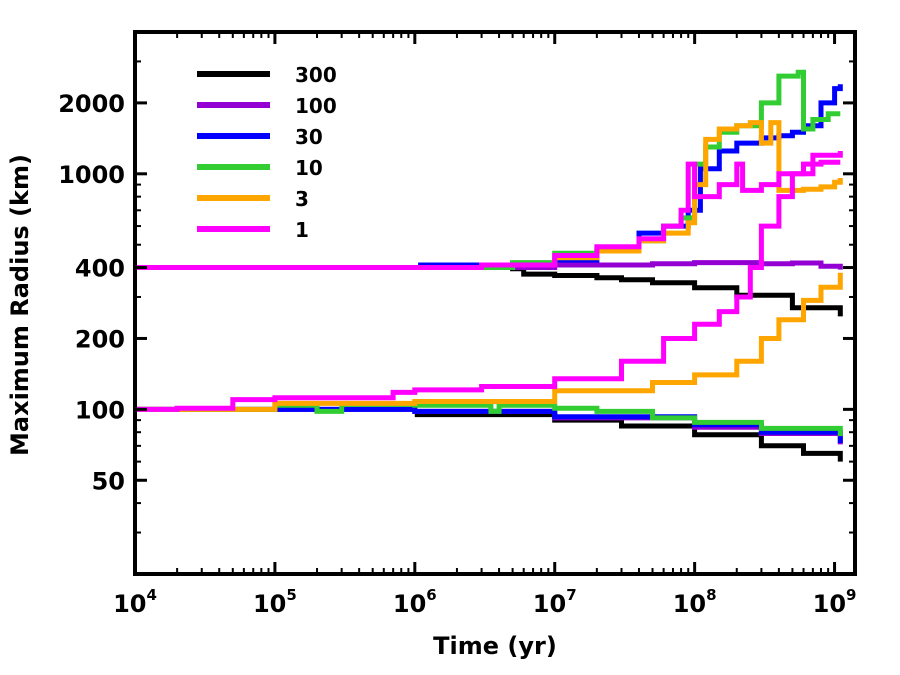 Image resolution: width=900 pixels, height=675 pixels. Describe the element at coordinates (100, 339) in the screenshot. I see `y-tick-label: 200` at that location.